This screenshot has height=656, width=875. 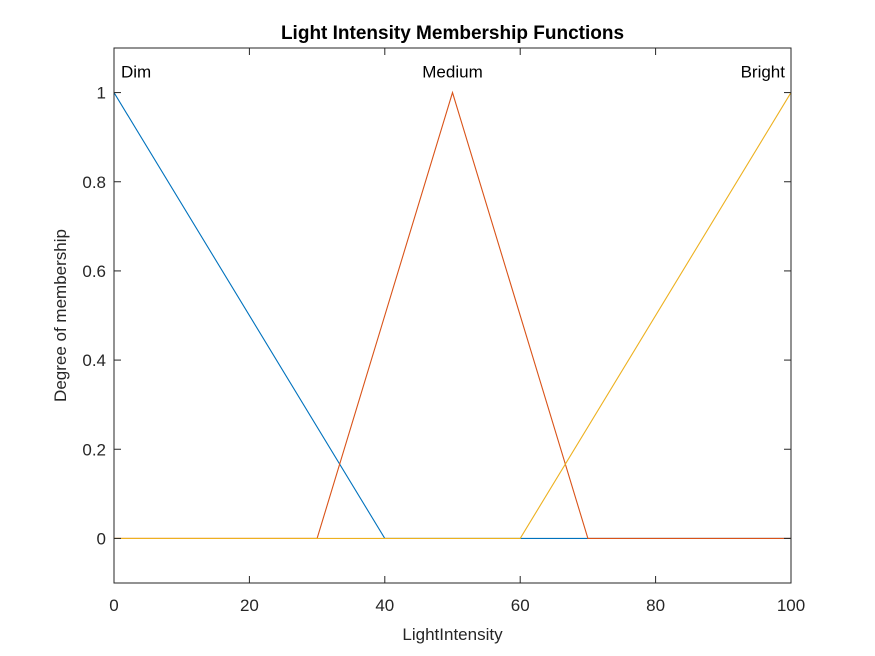 What do you see at coordinates (113, 605) in the screenshot?
I see `x-tick-label: 0` at bounding box center [113, 605].